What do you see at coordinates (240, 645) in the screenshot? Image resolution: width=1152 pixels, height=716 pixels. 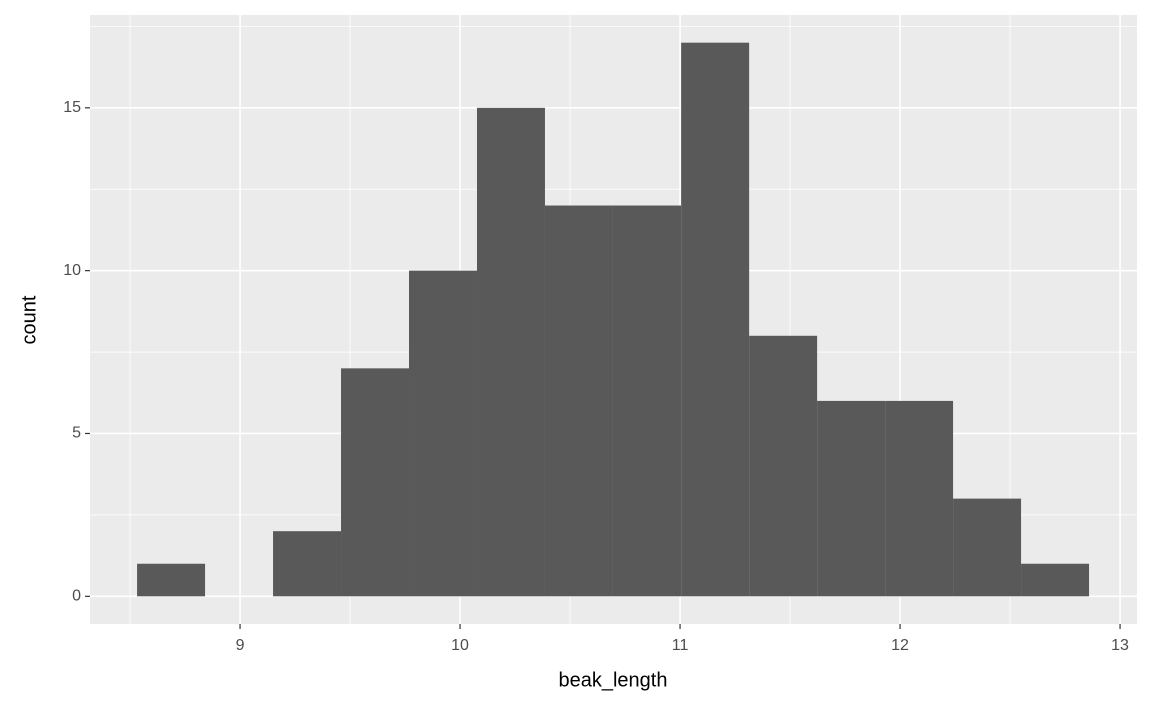 I see `x-tick-label: 9` at bounding box center [240, 645].